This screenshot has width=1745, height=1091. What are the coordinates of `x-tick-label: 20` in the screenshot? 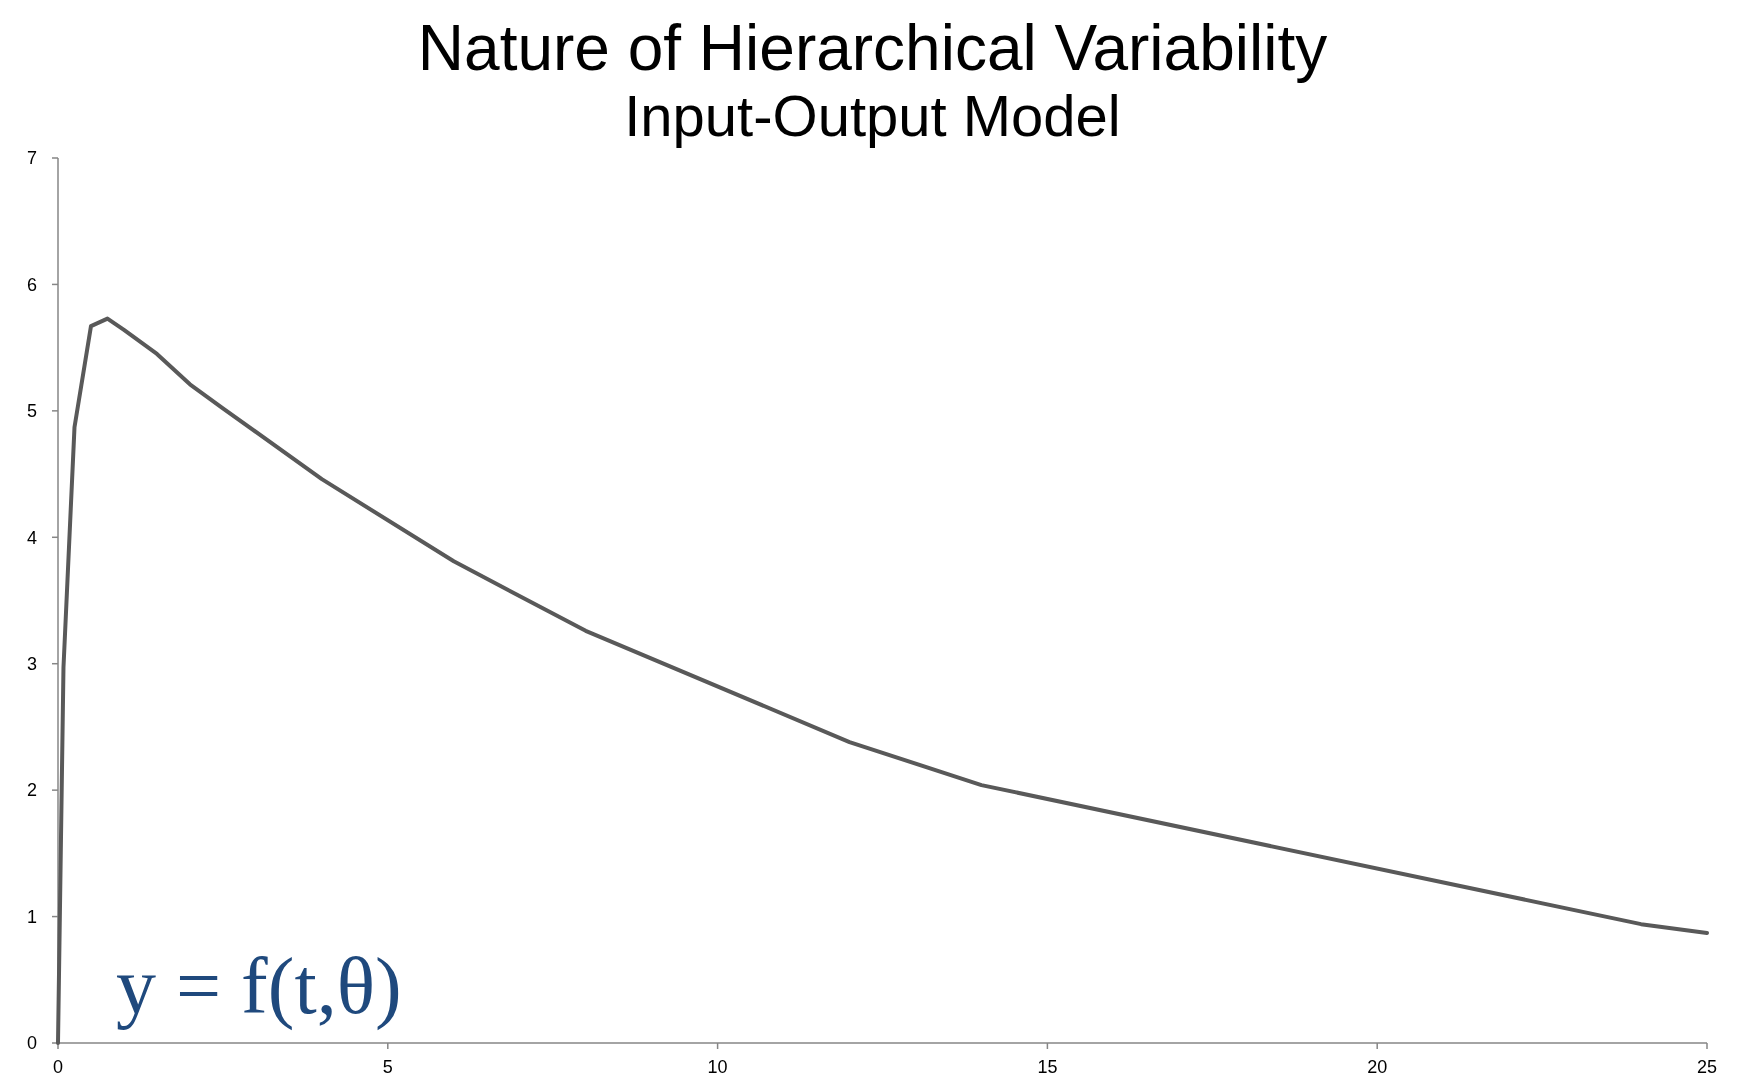 It's located at (1377, 1067).